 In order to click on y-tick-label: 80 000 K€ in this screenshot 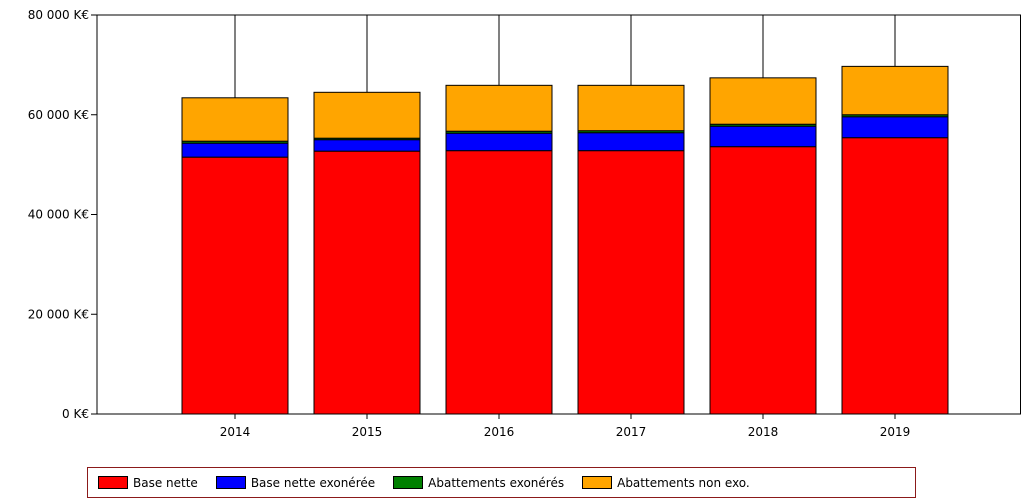, I will do `click(58, 15)`.